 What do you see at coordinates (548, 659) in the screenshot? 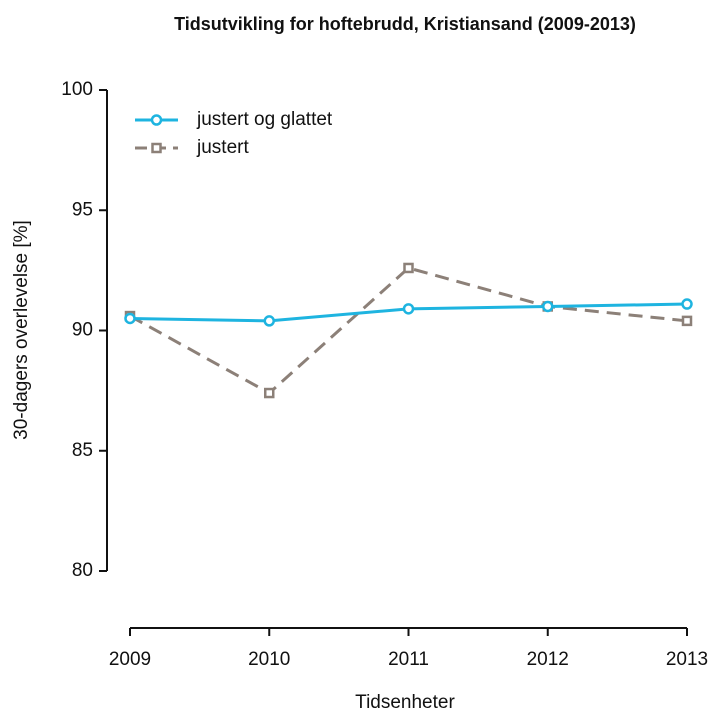
I see `x-tick-label: 2012` at bounding box center [548, 659].